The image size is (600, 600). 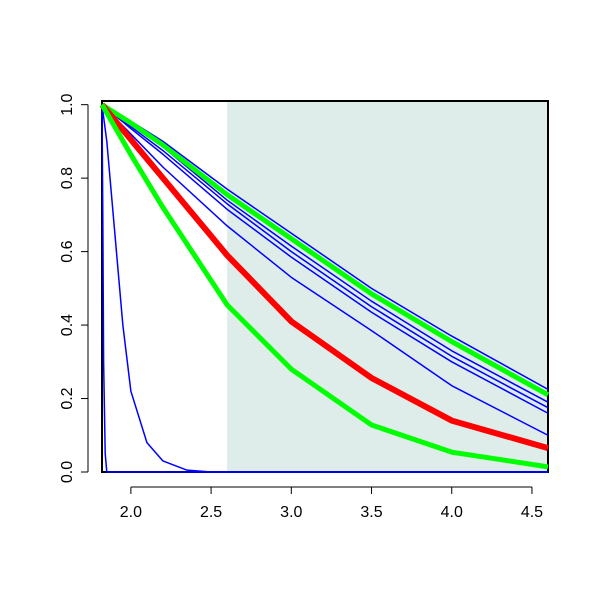 I want to click on y-tick-label: 1.0, so click(x=67, y=104).